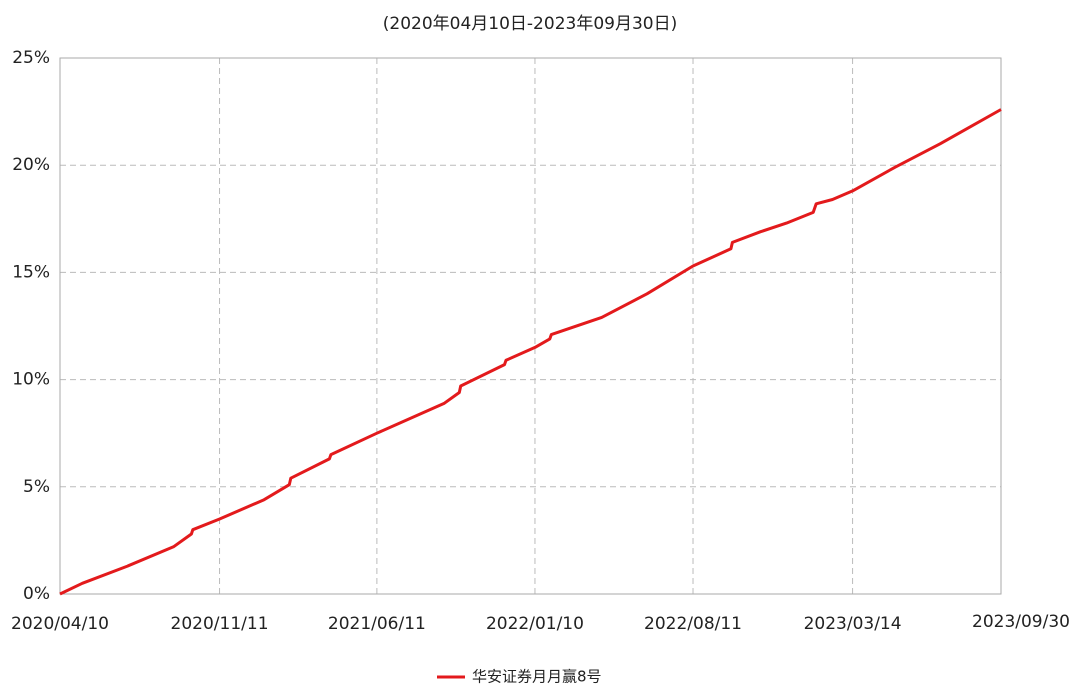  I want to click on legend-label: 华安证券月月赢8号, so click(537, 677).